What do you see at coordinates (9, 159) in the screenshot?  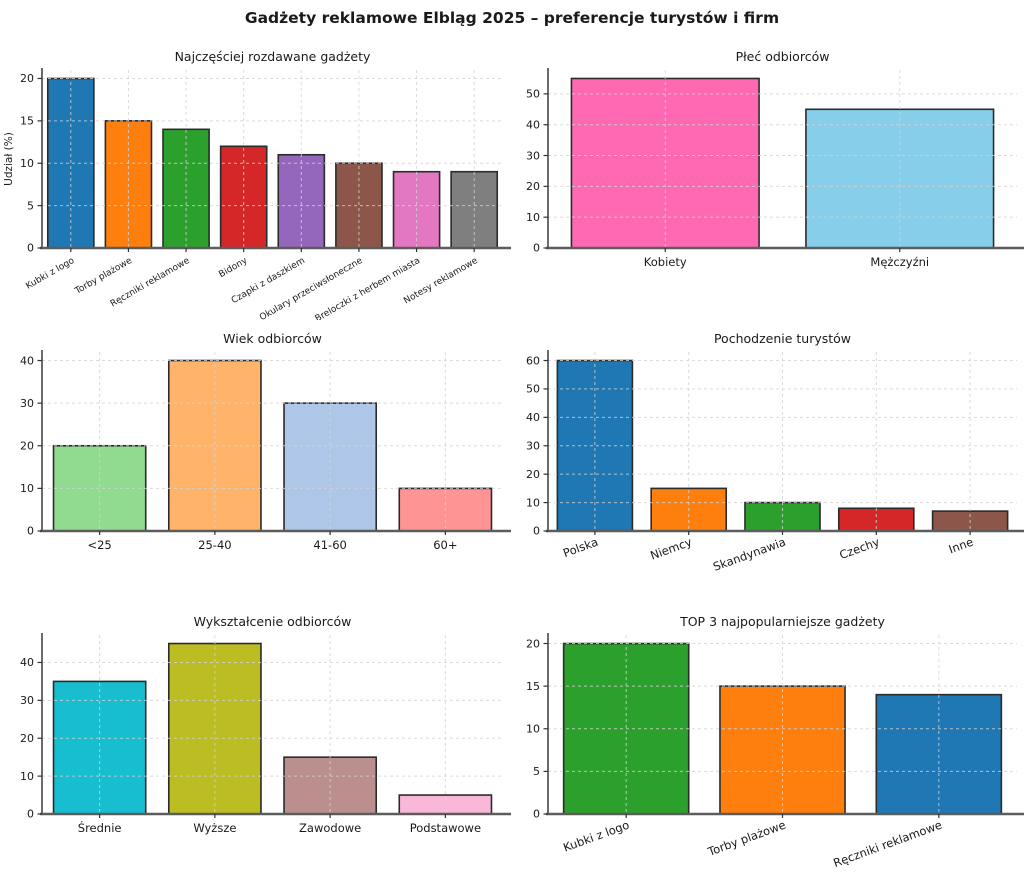 I see `y-axis-label: Udział (%)` at bounding box center [9, 159].